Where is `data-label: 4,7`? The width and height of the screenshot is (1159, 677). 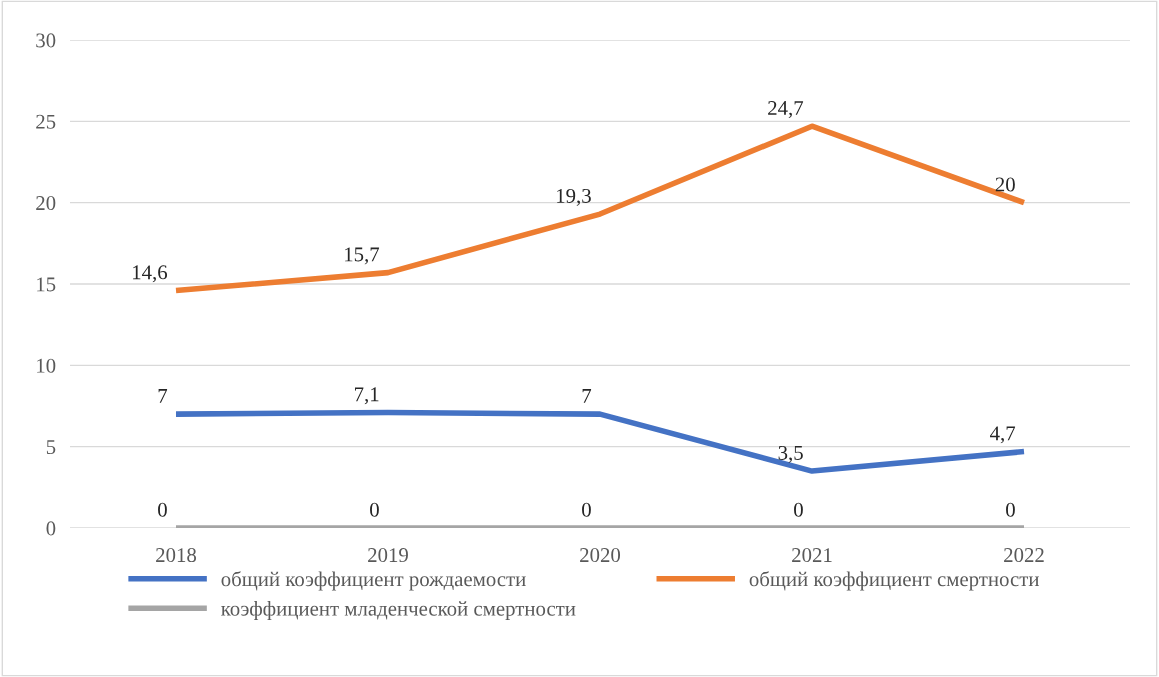 data-label: 4,7 is located at coordinates (1003, 435).